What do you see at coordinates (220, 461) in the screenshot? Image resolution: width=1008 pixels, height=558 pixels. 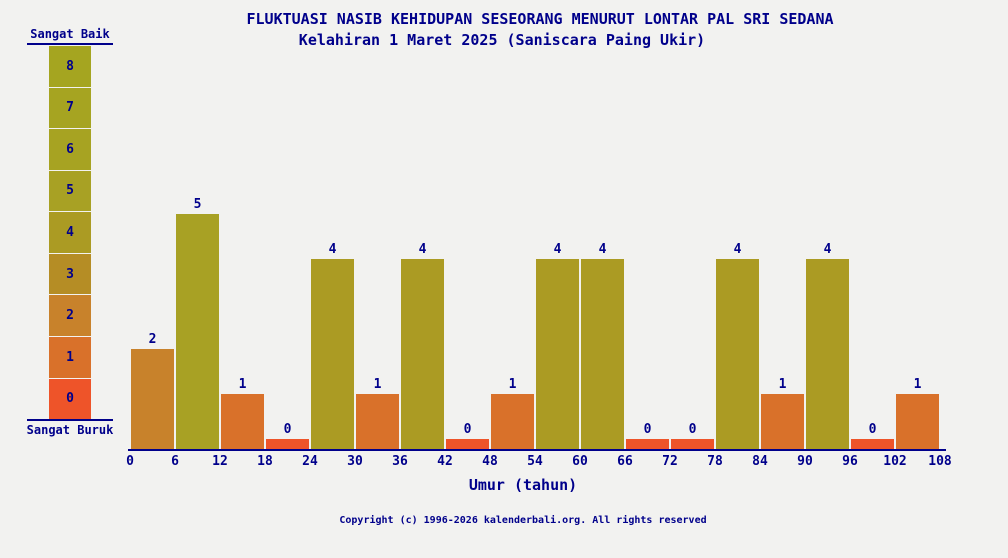 I see `x-tick-12: 12` at bounding box center [220, 461].